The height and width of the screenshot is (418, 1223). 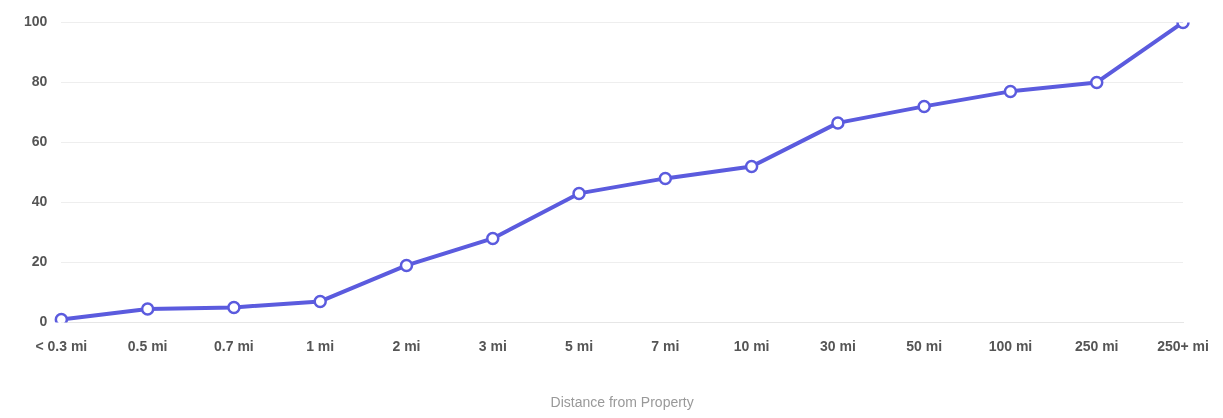 What do you see at coordinates (1010, 345) in the screenshot?
I see `x-tick-label: 100 mi` at bounding box center [1010, 345].